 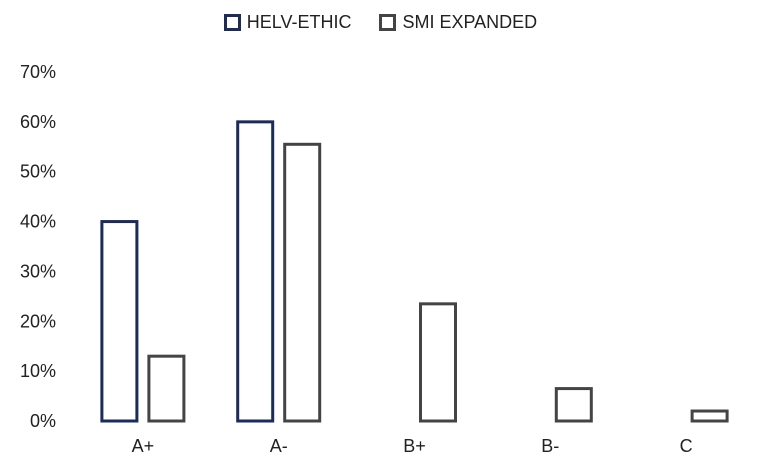 I want to click on y-tick-label: 20%, so click(x=38, y=321).